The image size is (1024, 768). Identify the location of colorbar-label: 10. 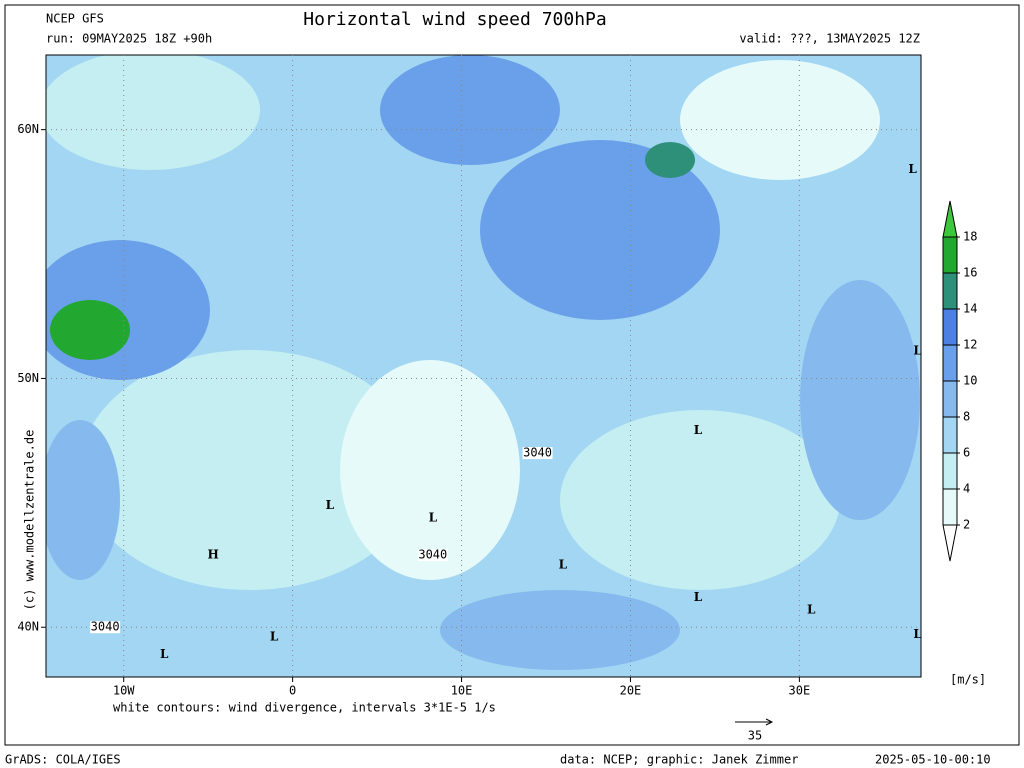
(970, 381).